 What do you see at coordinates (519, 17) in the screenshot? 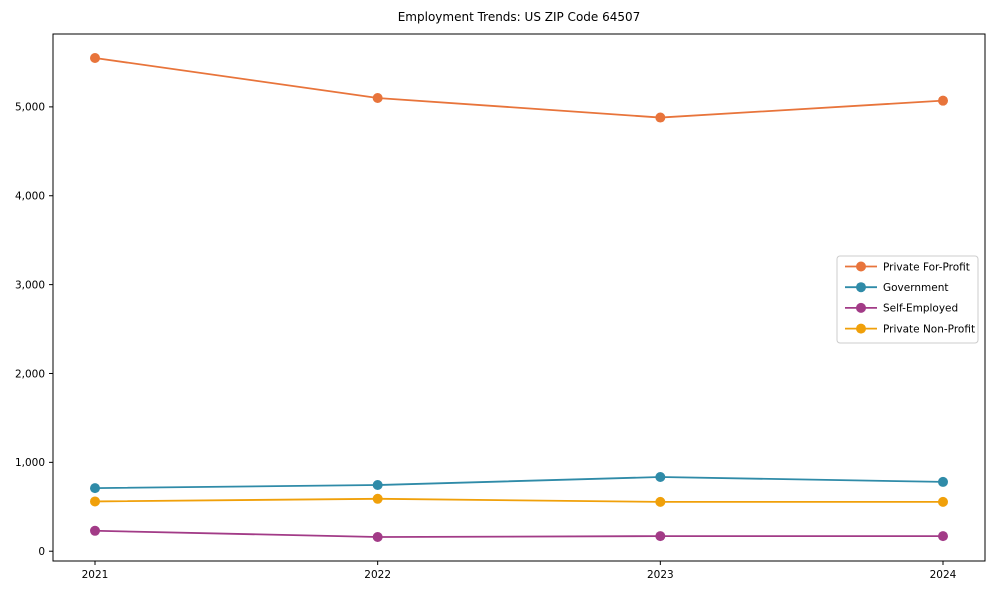
I see `chart-title: Employment Trends: US ZIP Code 64507` at bounding box center [519, 17].